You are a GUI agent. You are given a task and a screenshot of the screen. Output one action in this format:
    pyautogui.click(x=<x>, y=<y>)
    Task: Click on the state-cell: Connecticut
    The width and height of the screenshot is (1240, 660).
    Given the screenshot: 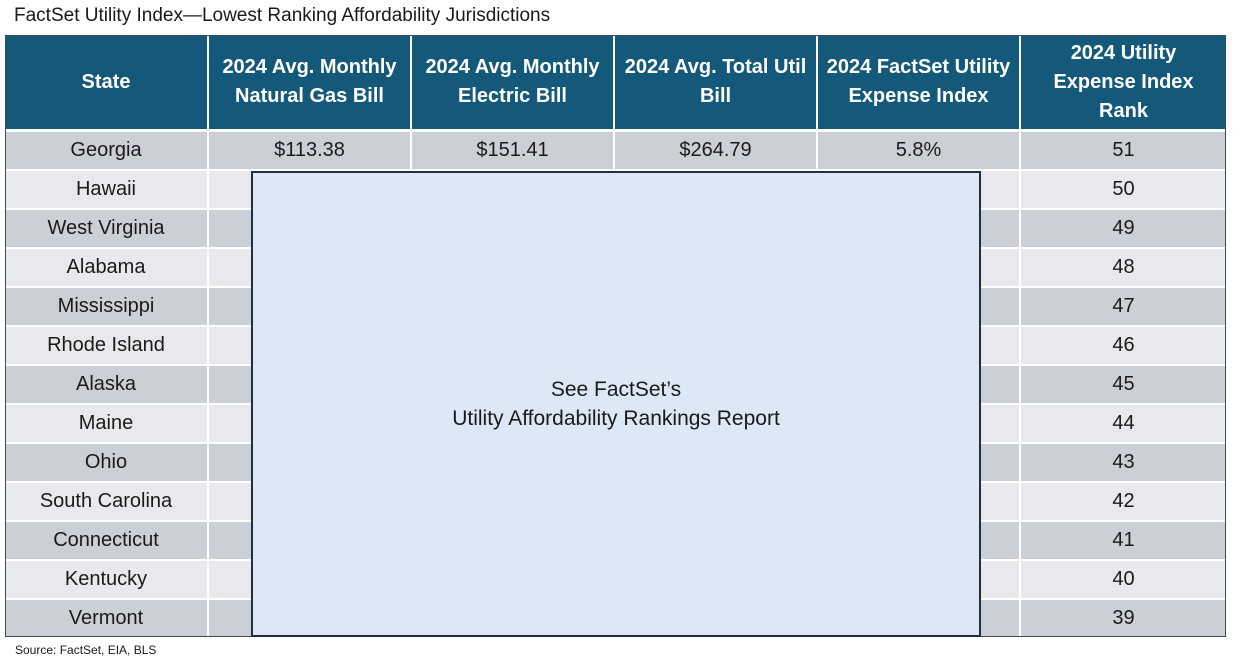 What is the action you would take?
    pyautogui.click(x=107, y=541)
    